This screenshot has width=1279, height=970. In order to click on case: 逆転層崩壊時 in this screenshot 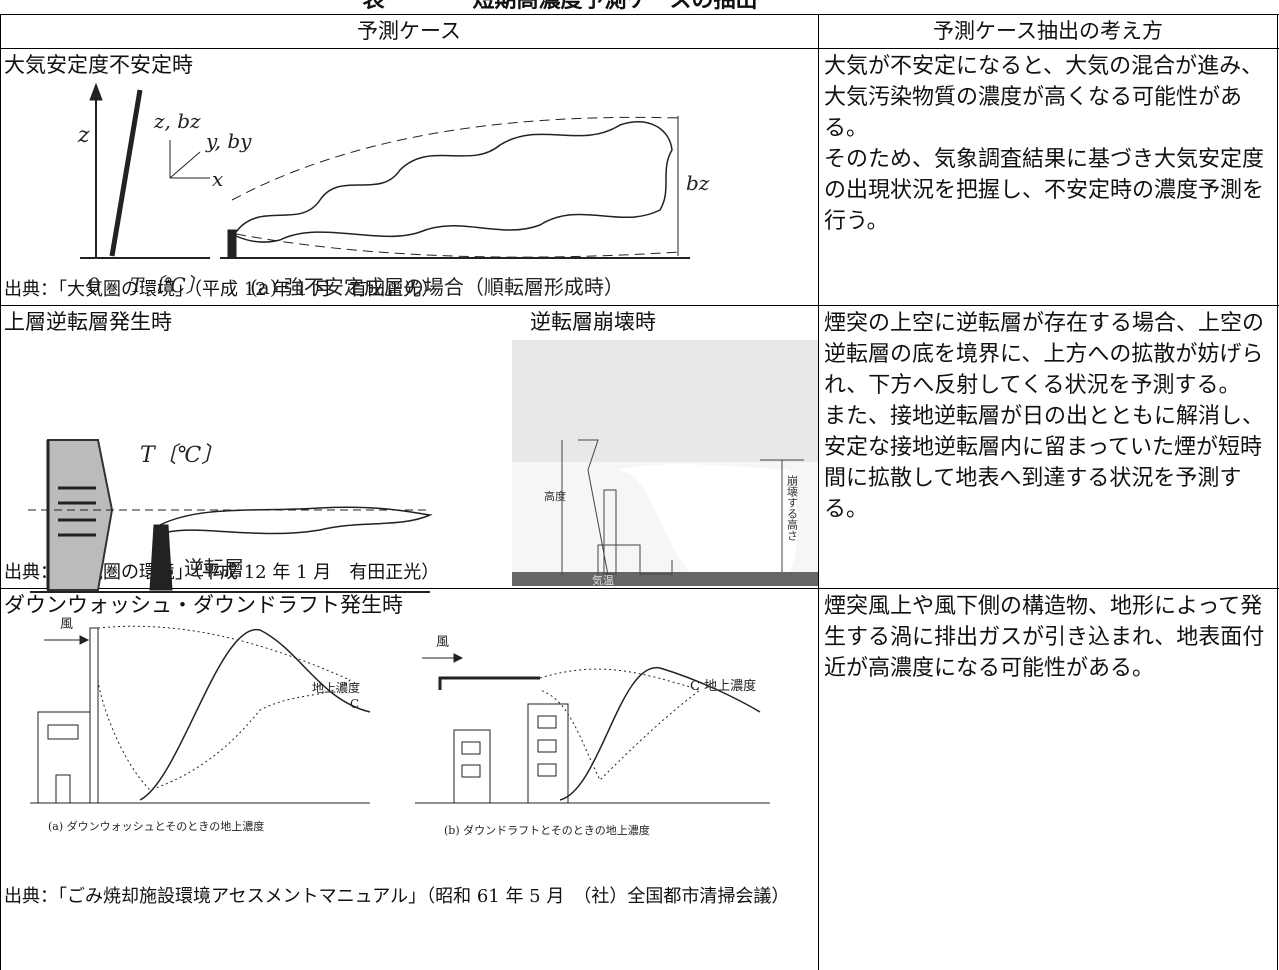, I will do `click(593, 322)`.